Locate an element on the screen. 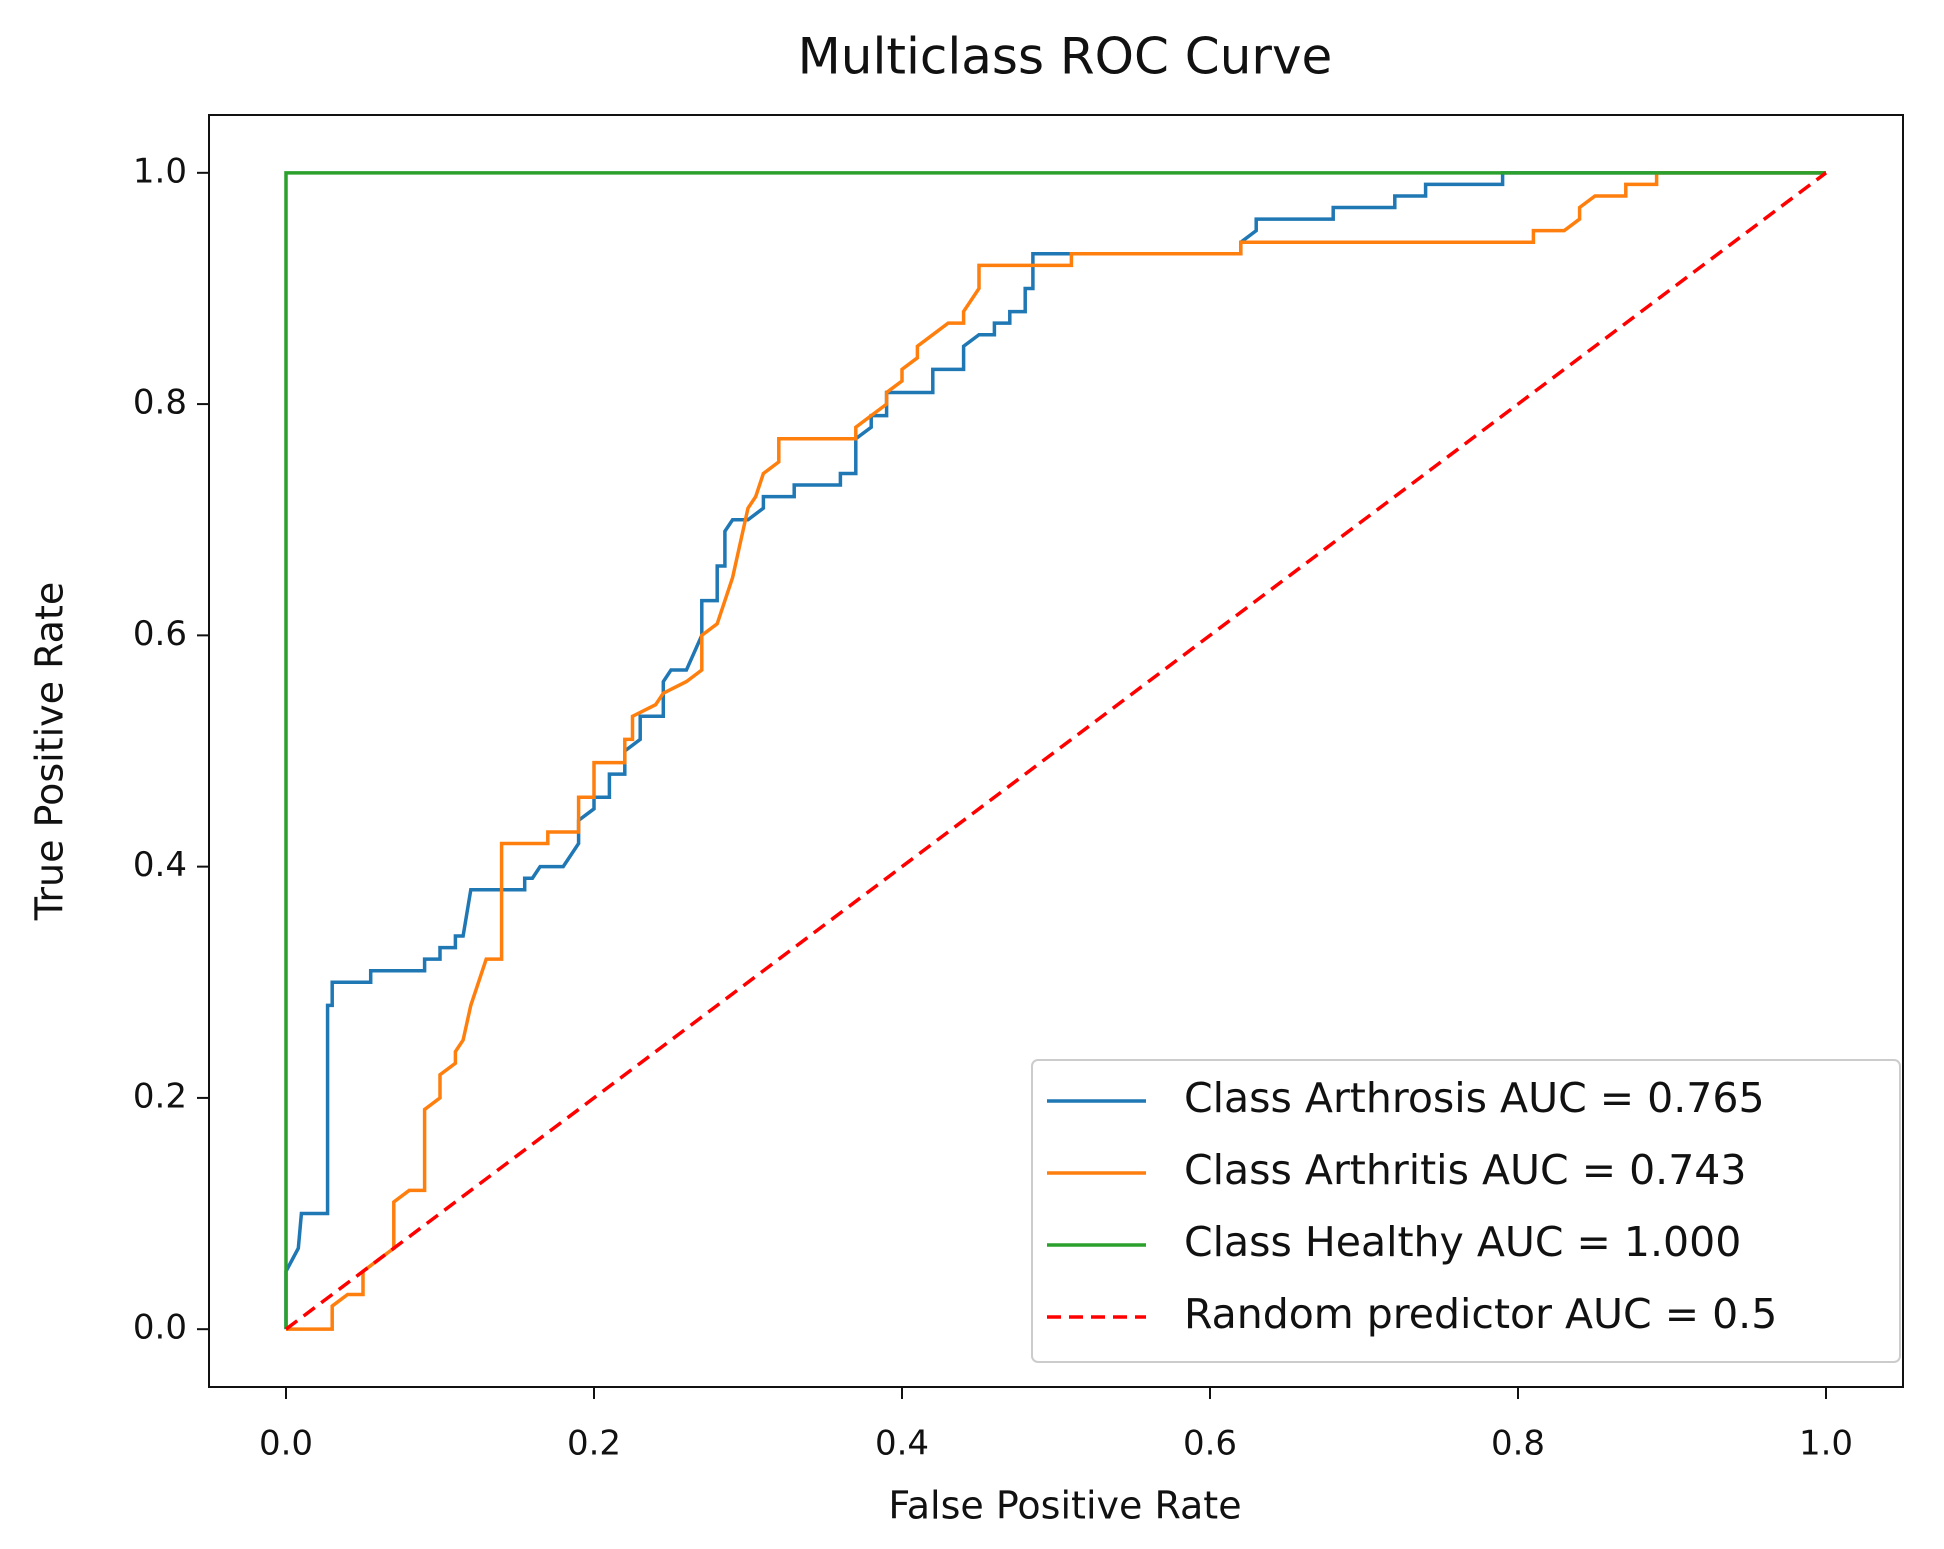  y-tick-label: 0.6 is located at coordinates (160, 634).